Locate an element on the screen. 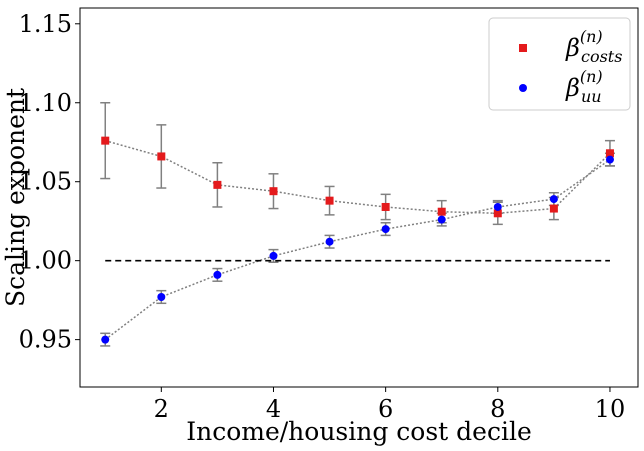 This screenshot has height=451, width=644. y-tick-label: 1.10 is located at coordinates (45, 103).